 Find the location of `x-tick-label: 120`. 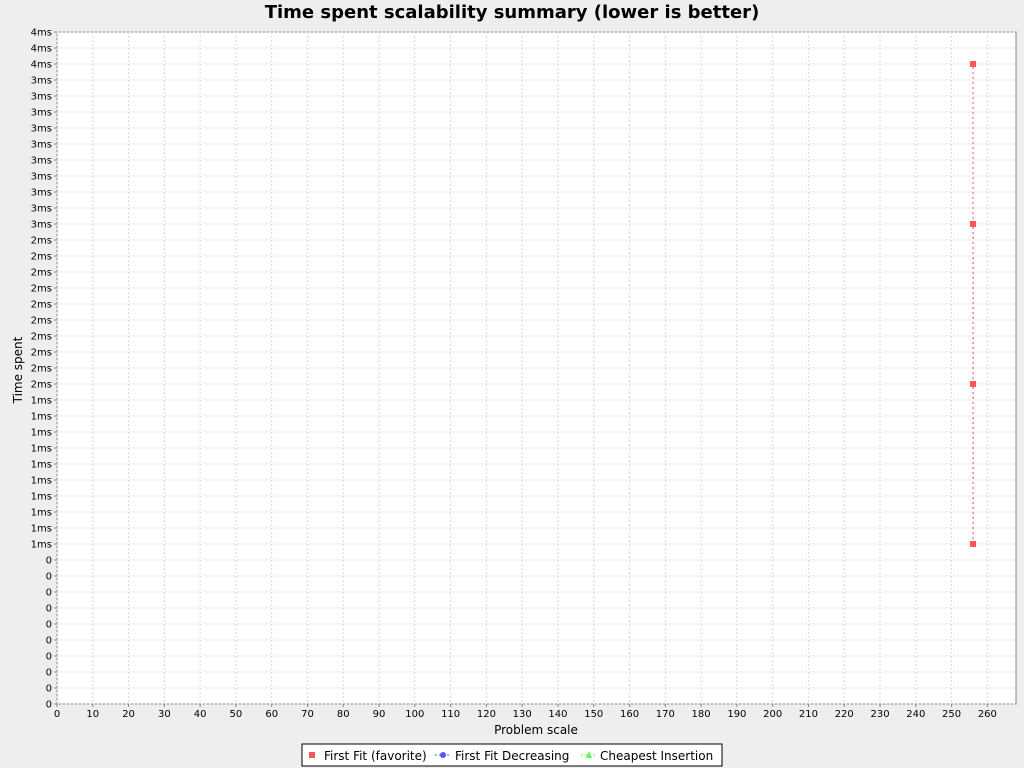

x-tick-label: 120 is located at coordinates (486, 714).